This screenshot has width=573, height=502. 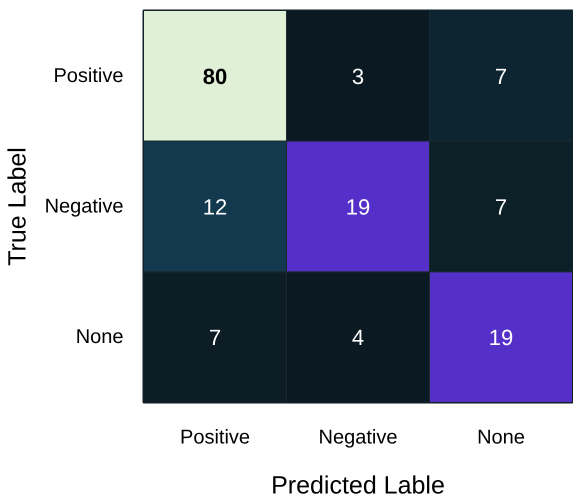 I want to click on x-axis-title: Predicted Lable, so click(x=358, y=486).